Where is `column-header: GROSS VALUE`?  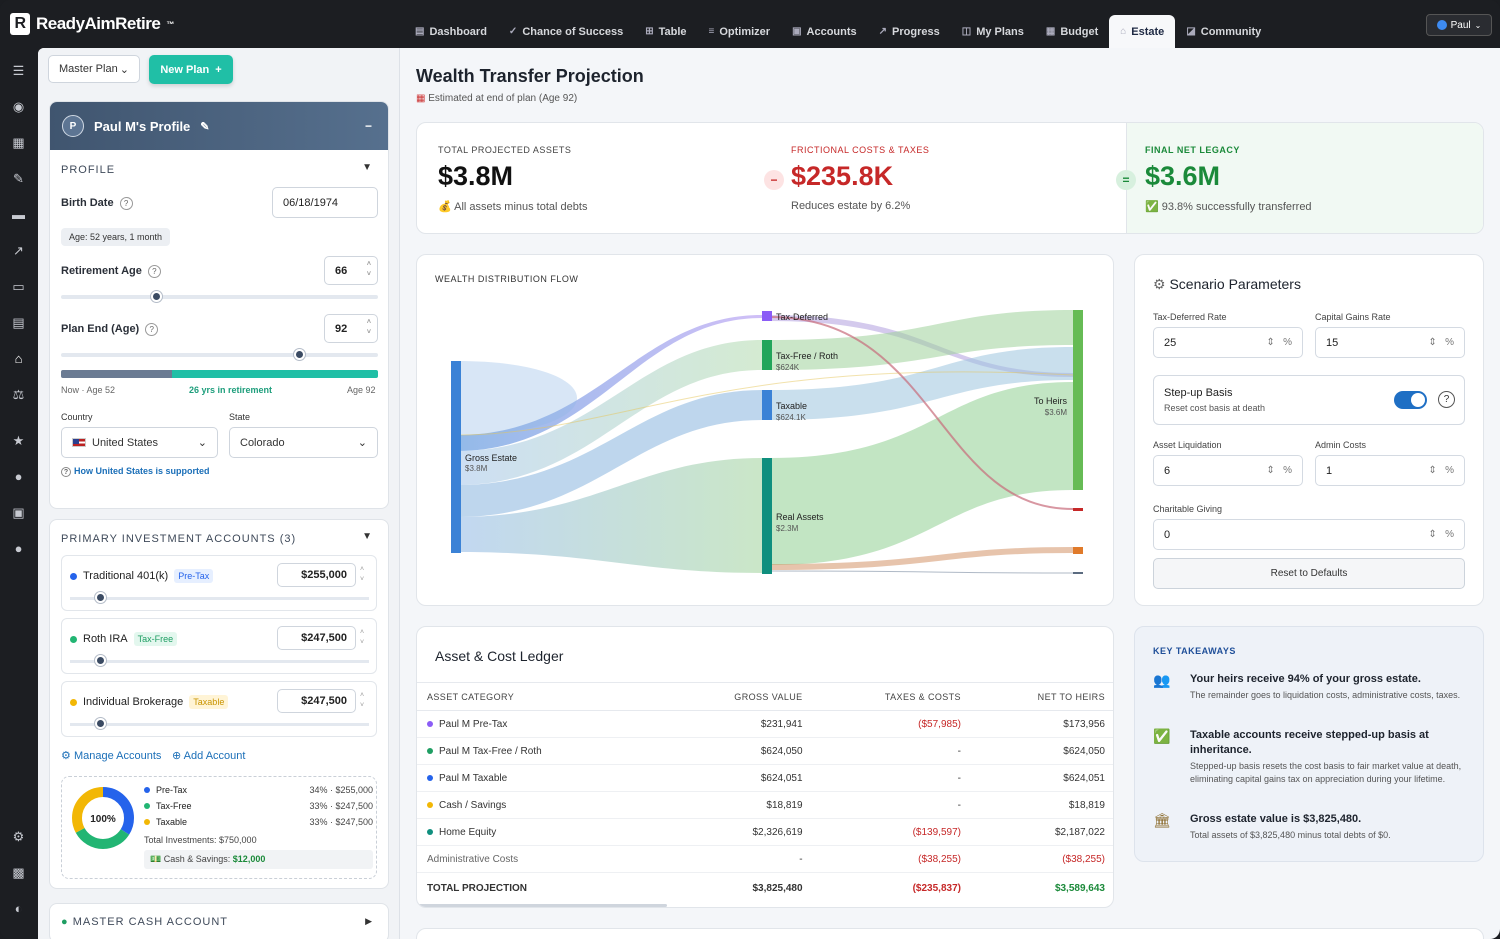 column-header: GROSS VALUE is located at coordinates (740, 696).